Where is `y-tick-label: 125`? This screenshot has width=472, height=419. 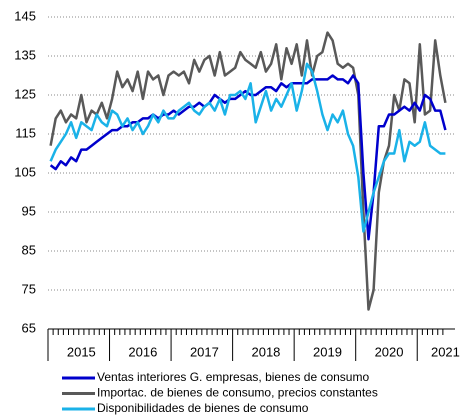
y-tick-label: 125 is located at coordinates (25, 93).